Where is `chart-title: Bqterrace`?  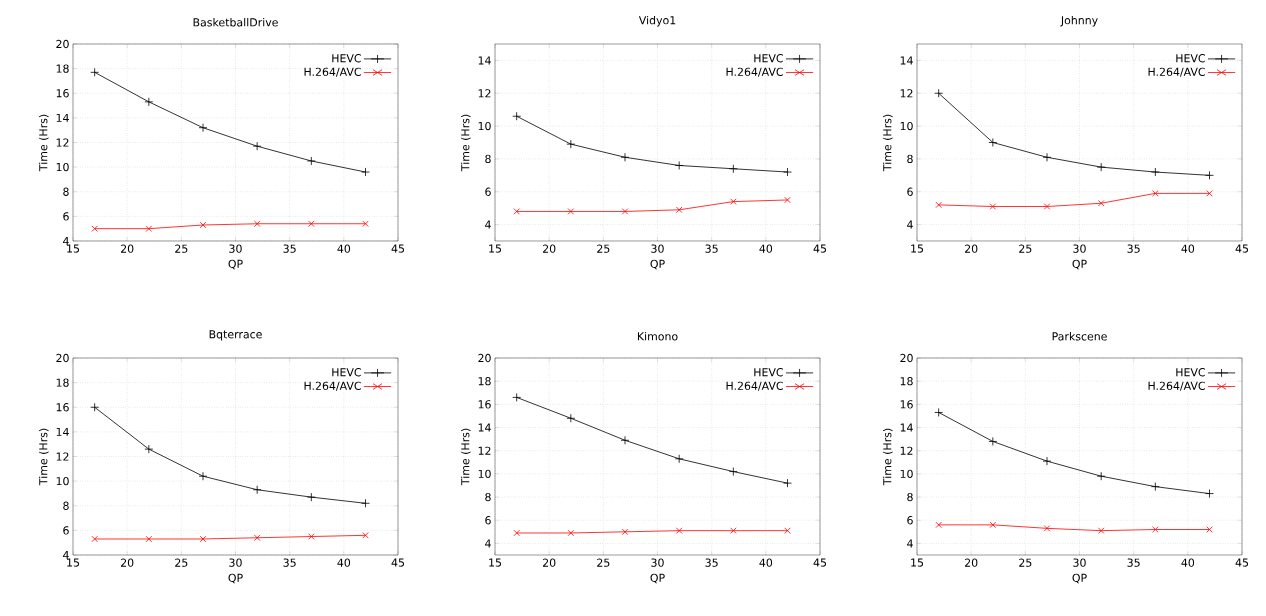
chart-title: Bqterrace is located at coordinates (235, 335).